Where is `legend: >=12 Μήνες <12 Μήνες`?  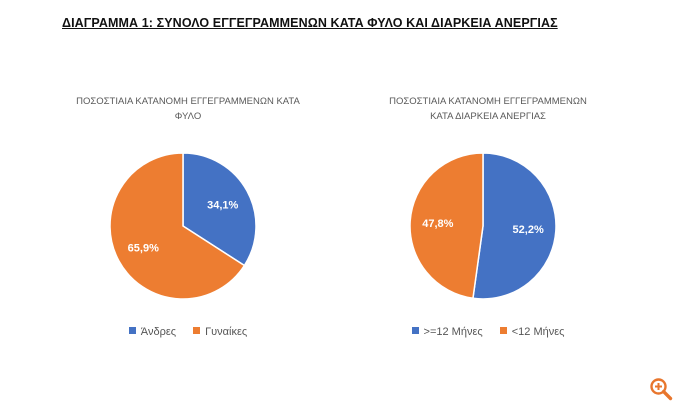 legend: >=12 Μήνες <12 Μήνες is located at coordinates (488, 332).